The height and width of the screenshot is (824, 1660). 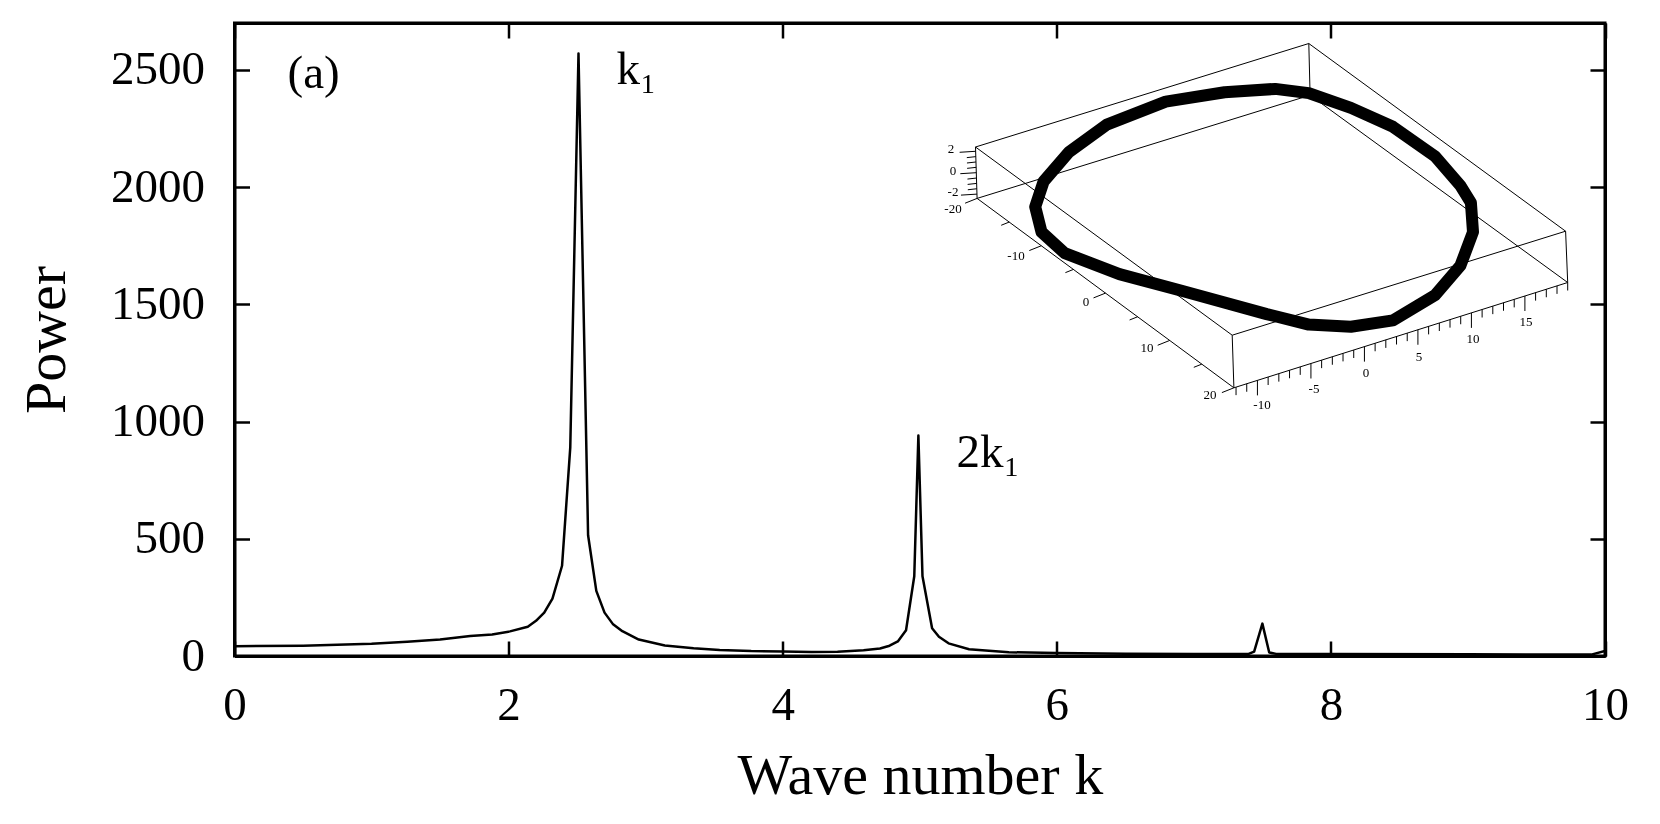 What do you see at coordinates (636, 68) in the screenshot?
I see `annotation: k₁` at bounding box center [636, 68].